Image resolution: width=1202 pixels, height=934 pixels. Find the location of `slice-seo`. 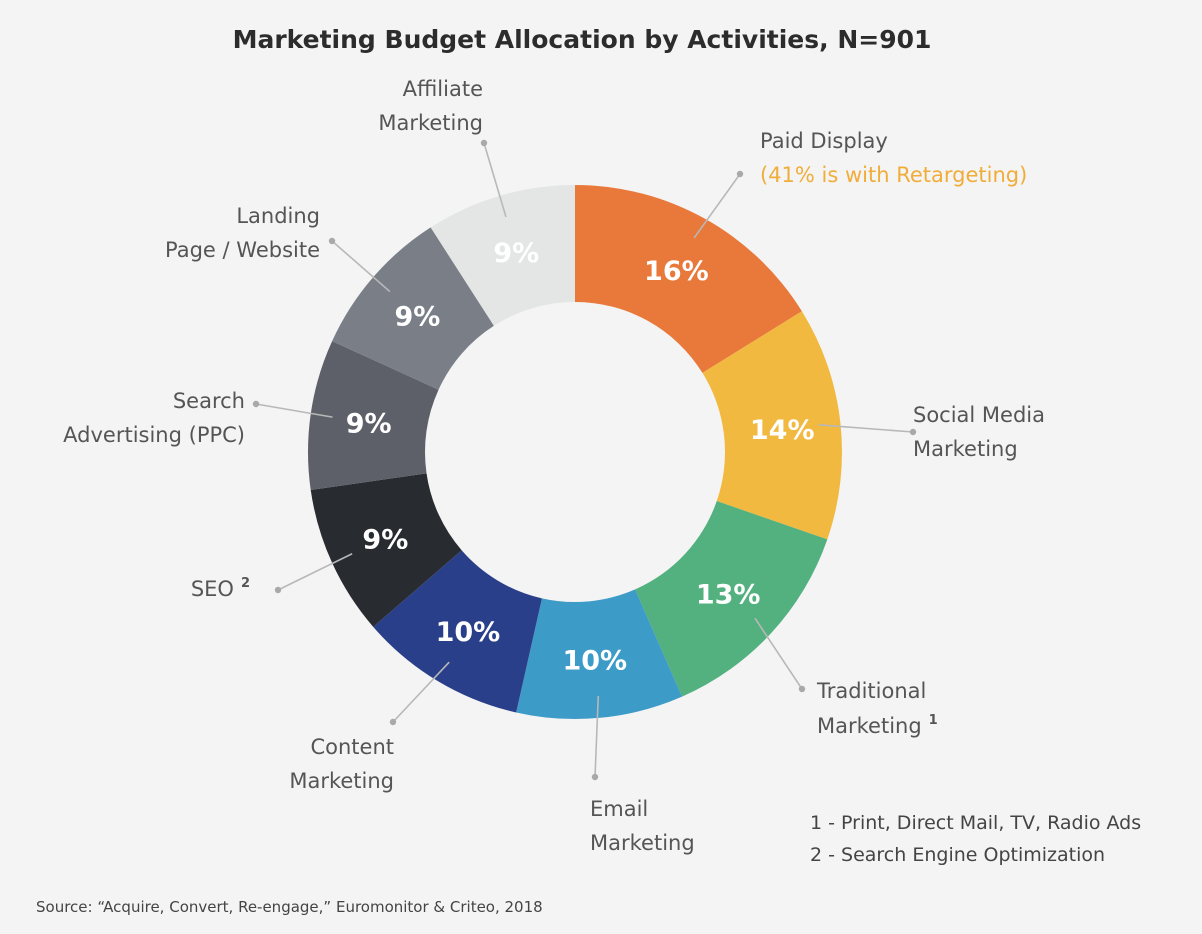

slice-seo is located at coordinates (386, 550).